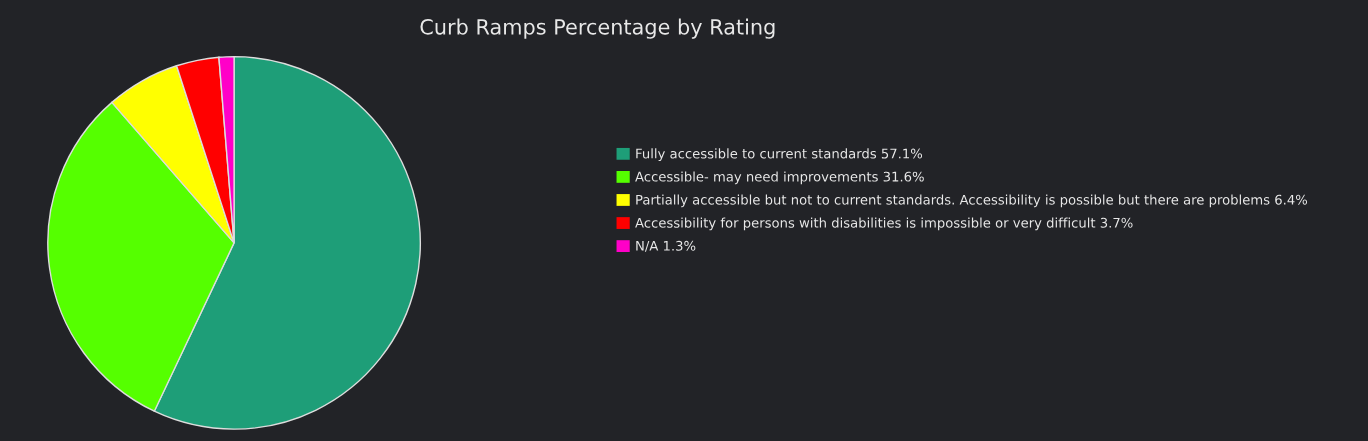  I want to click on chart-title: Curb Ramps Percentage by Rating, so click(597, 28).